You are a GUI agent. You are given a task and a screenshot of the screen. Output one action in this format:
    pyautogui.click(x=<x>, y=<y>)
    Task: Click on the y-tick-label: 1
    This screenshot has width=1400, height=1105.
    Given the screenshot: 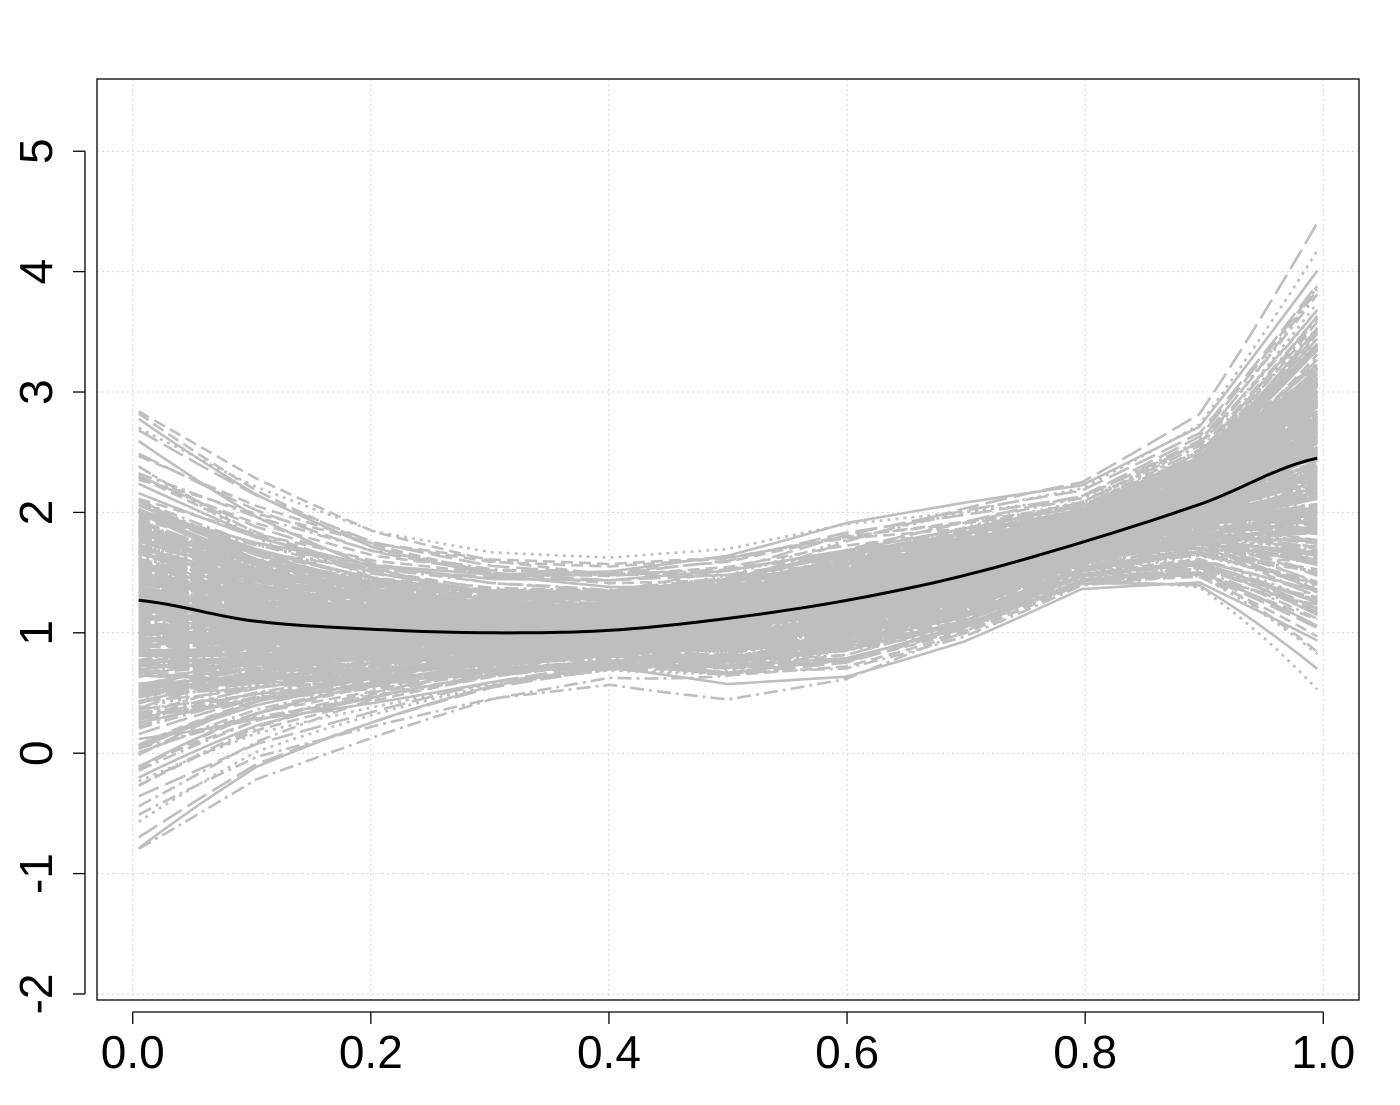 What is the action you would take?
    pyautogui.click(x=36, y=633)
    